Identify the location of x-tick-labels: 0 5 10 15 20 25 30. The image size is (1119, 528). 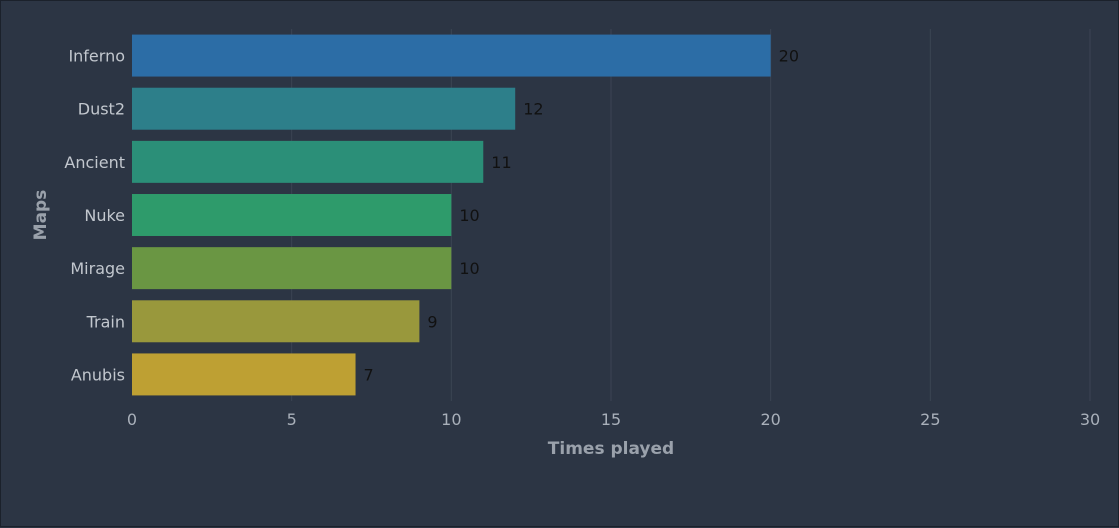
(613, 419).